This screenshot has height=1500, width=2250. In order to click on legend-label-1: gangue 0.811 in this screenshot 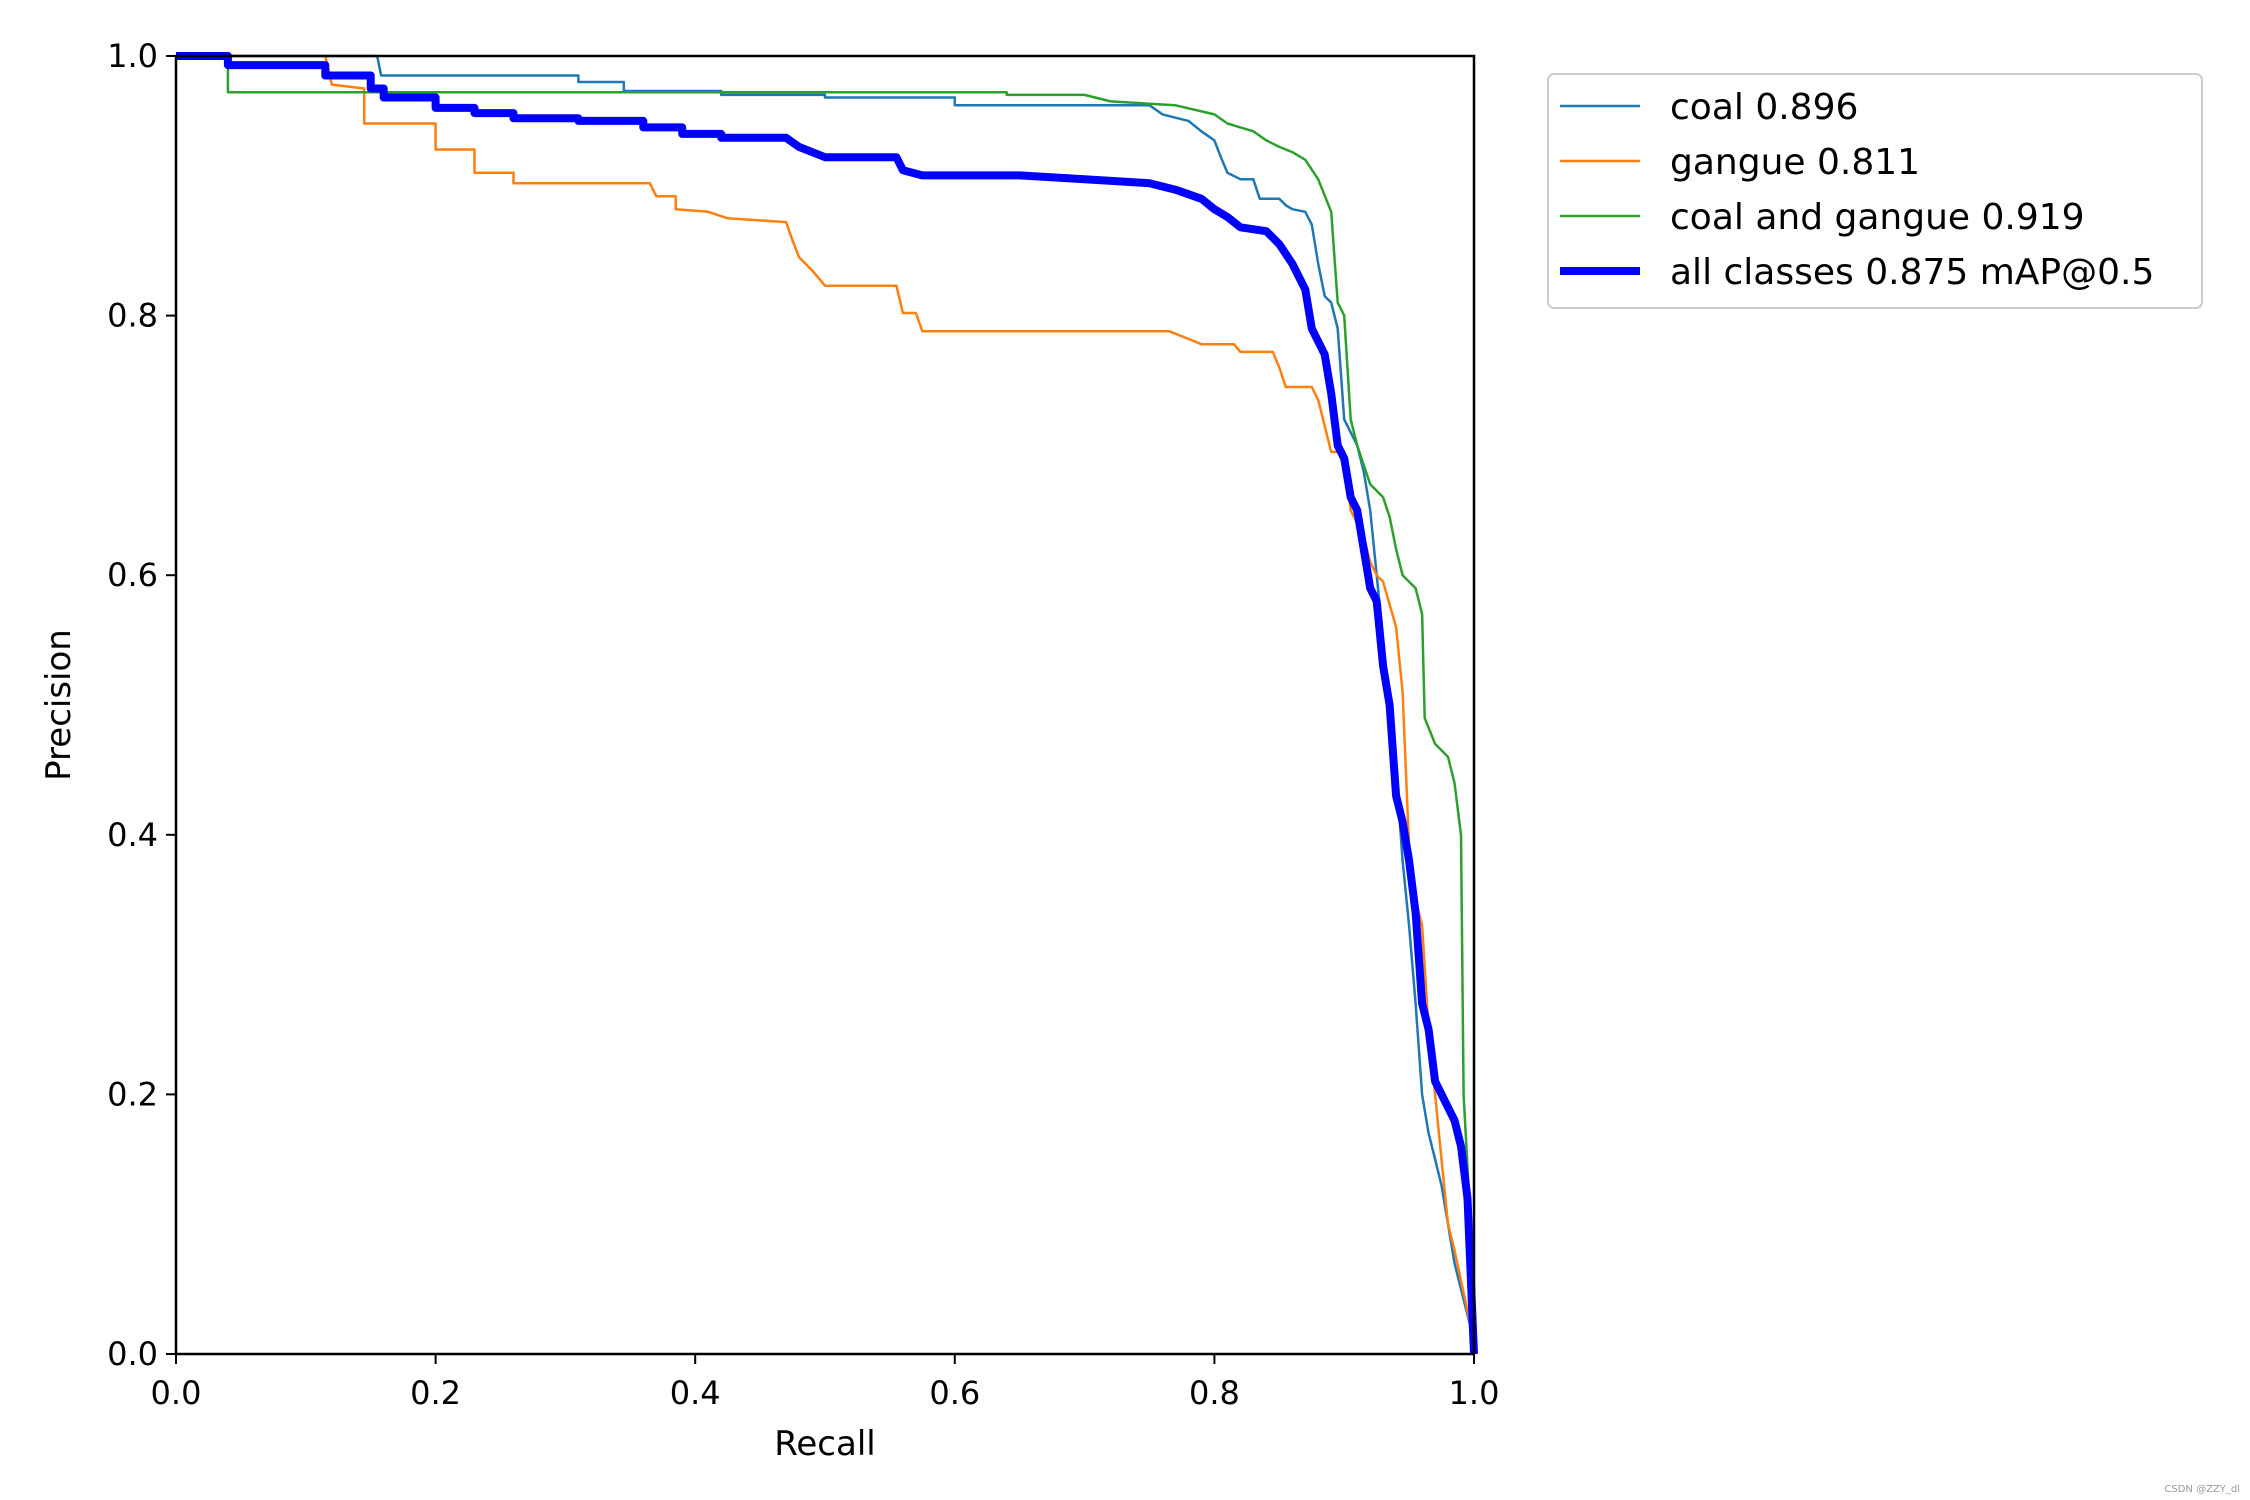, I will do `click(1795, 162)`.